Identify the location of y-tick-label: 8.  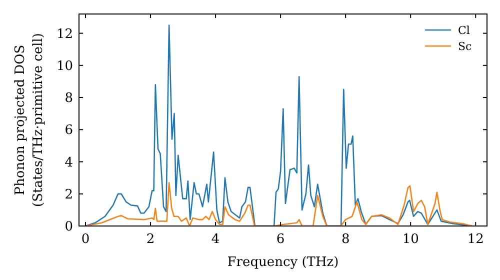
(68, 98).